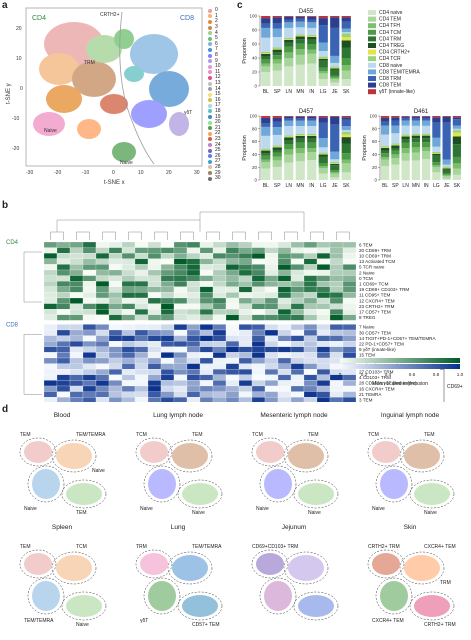  What do you see at coordinates (346, 186) in the screenshot?
I see `x-tick-label: SK` at bounding box center [346, 186].